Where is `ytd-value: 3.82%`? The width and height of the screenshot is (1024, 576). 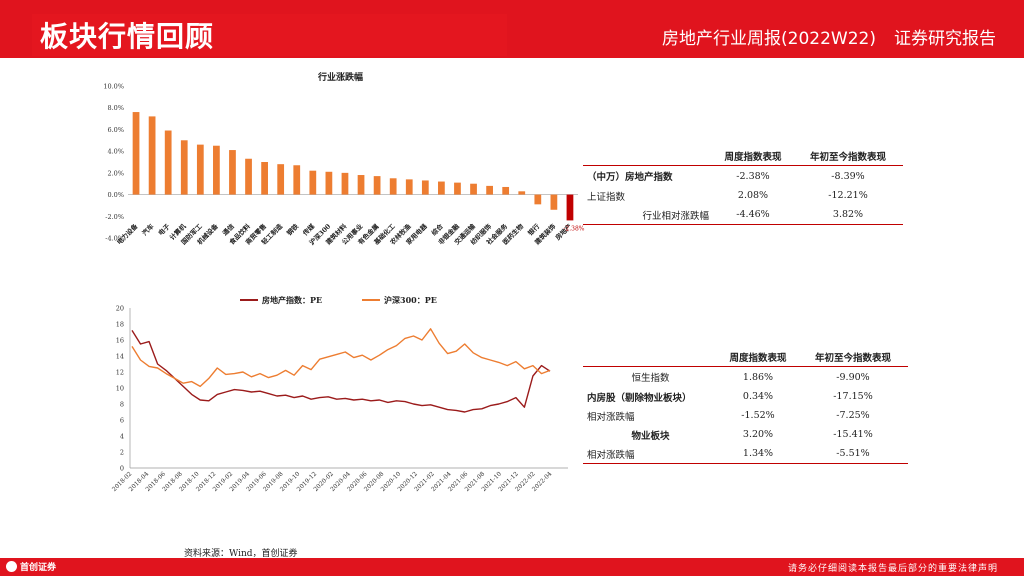 ytd-value: 3.82% is located at coordinates (848, 215).